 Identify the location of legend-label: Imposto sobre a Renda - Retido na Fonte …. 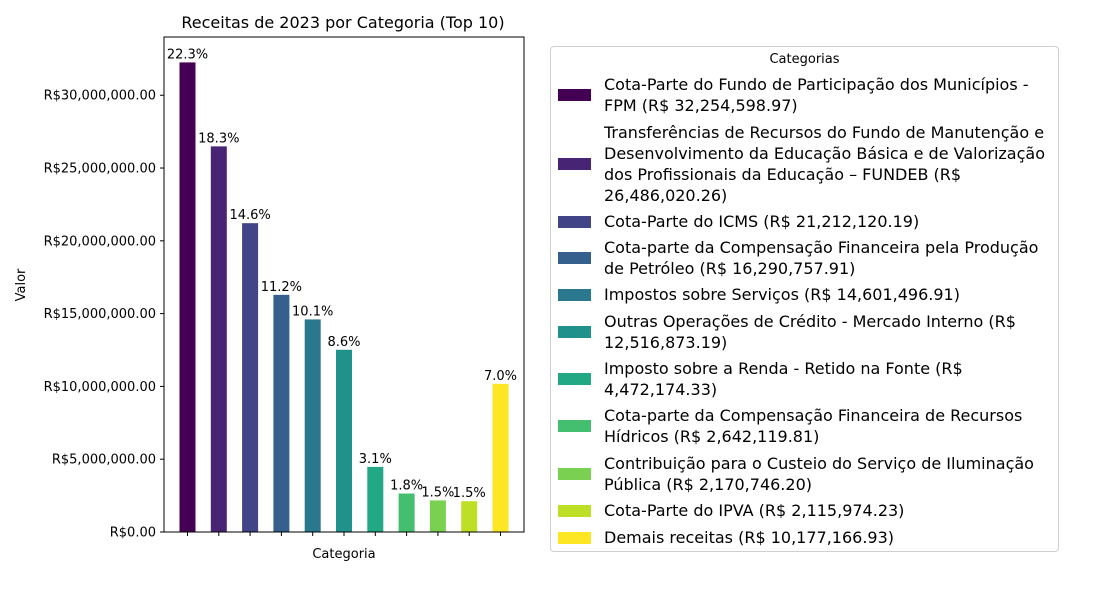
(783, 379).